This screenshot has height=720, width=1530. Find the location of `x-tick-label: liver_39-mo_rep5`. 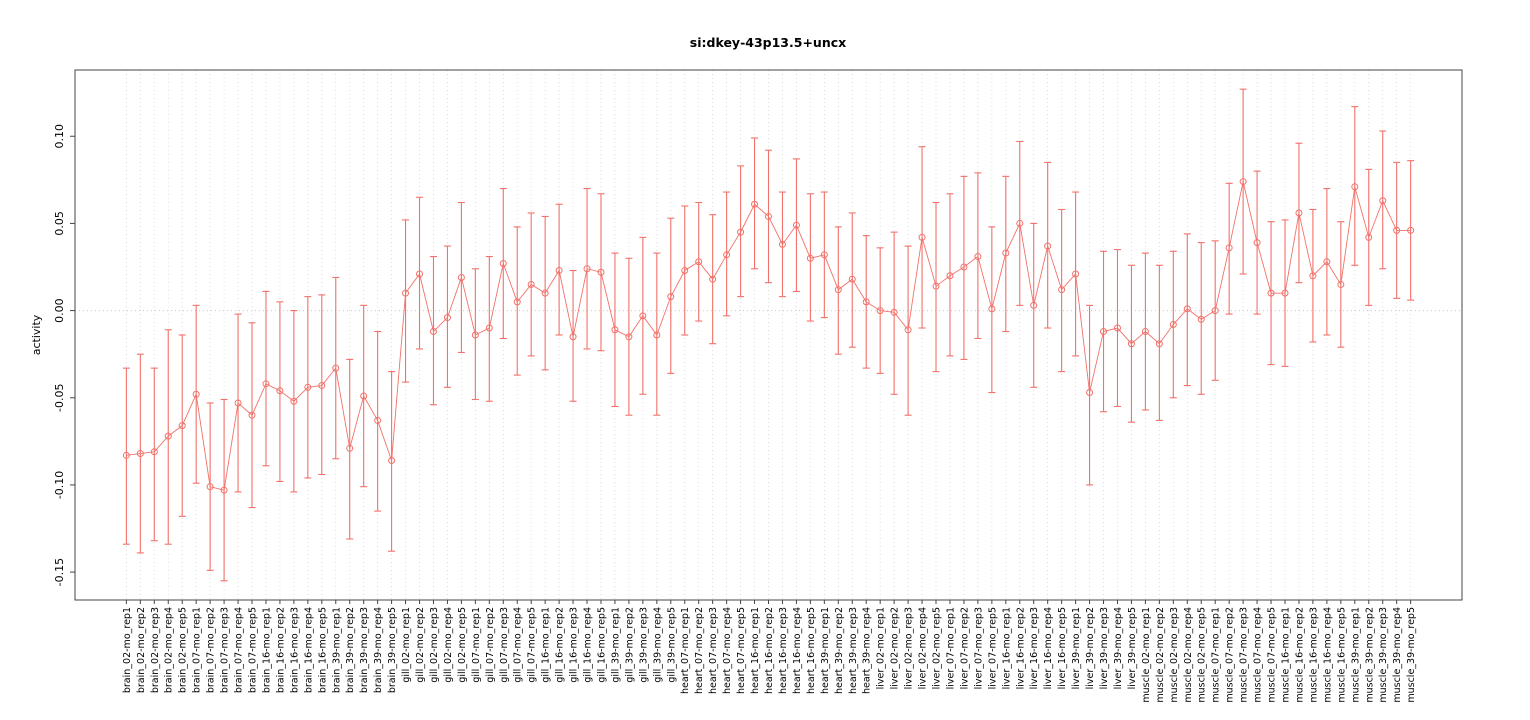

x-tick-label: liver_39-mo_rep5 is located at coordinates (1132, 648).